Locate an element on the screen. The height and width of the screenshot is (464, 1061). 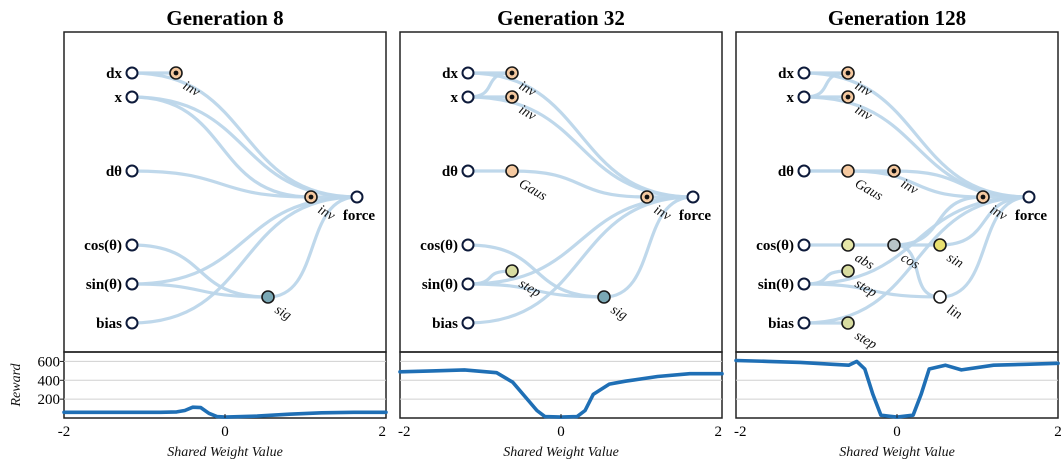
y-tick-label: 400 is located at coordinates (49, 381).